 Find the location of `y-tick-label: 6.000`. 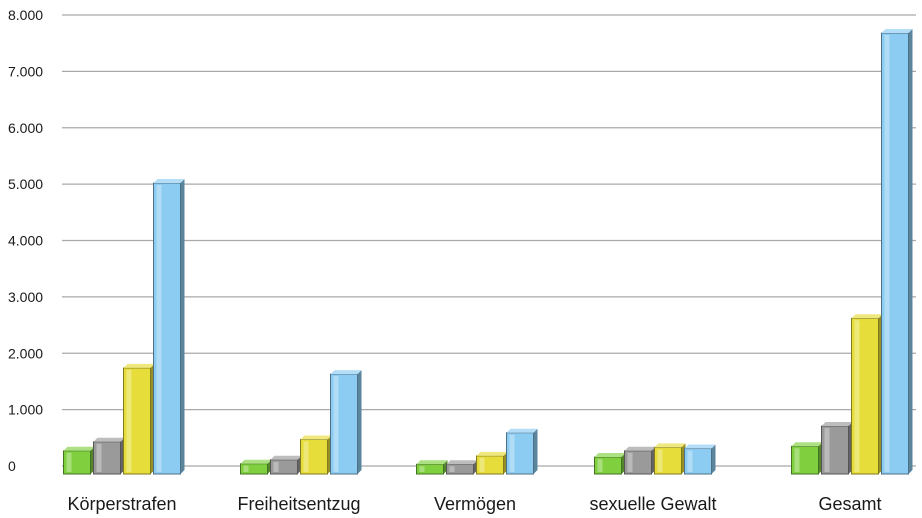

y-tick-label: 6.000 is located at coordinates (25, 128).